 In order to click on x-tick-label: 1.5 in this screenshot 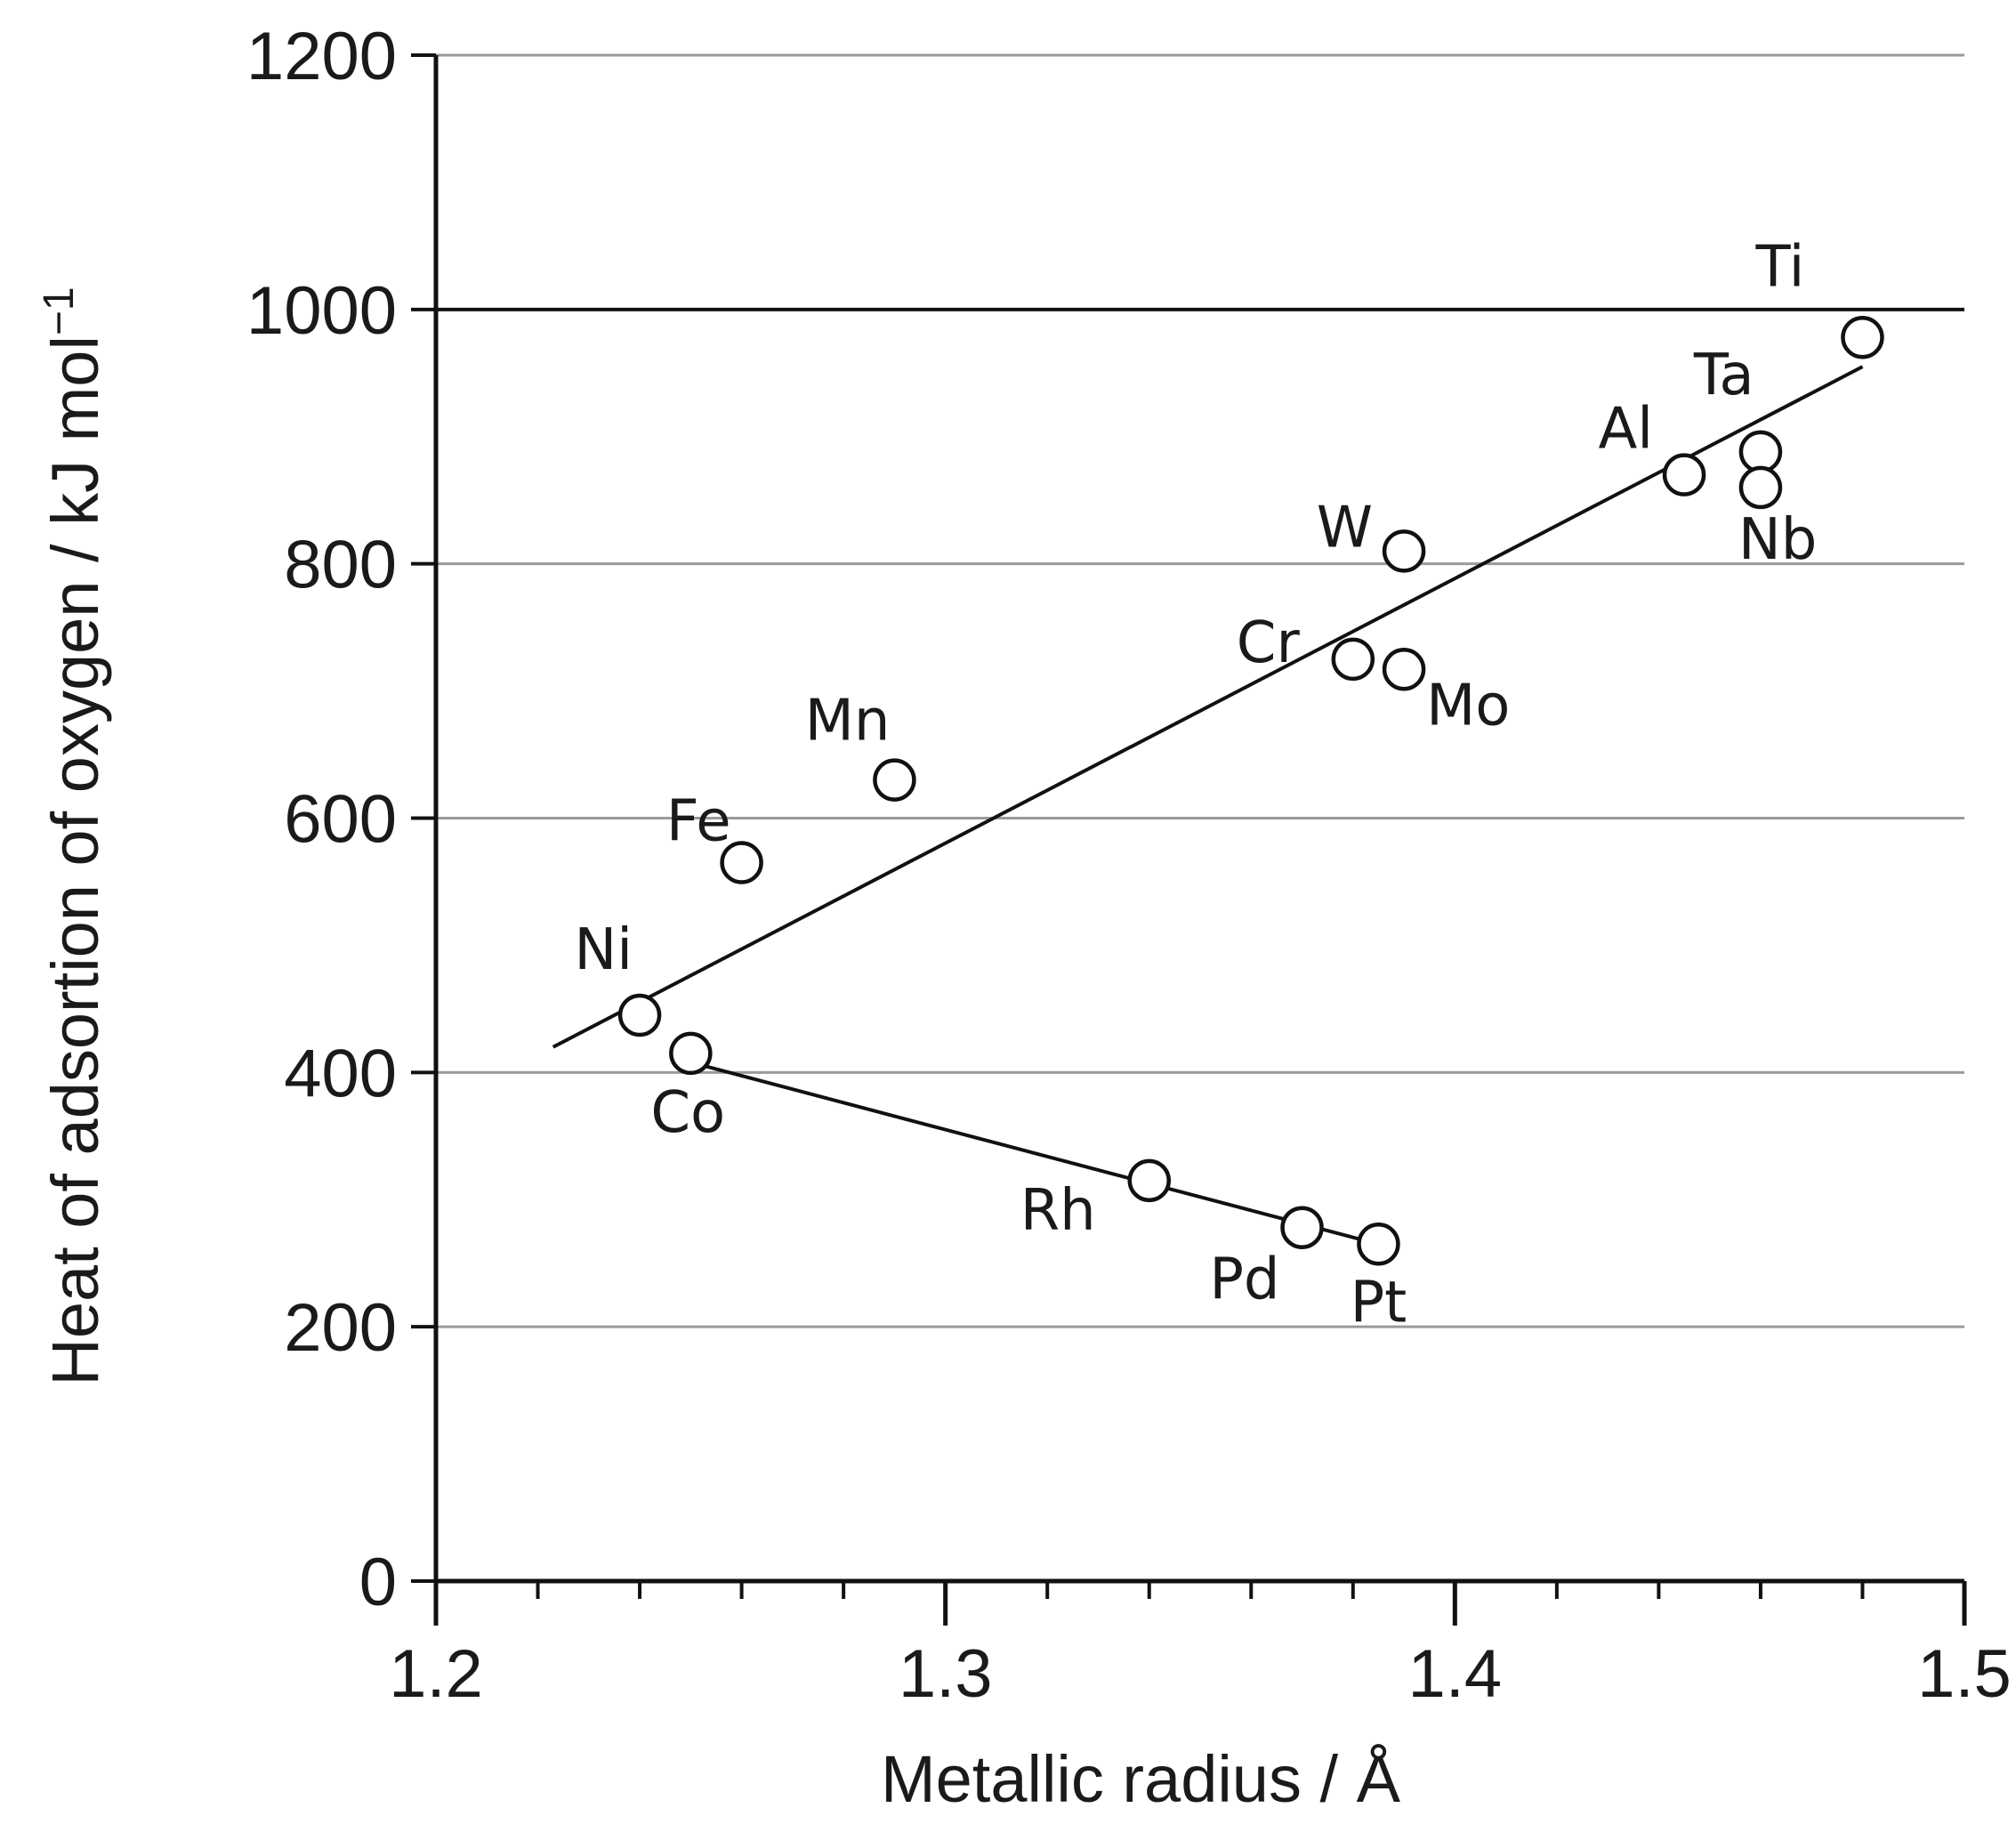, I will do `click(1964, 1674)`.